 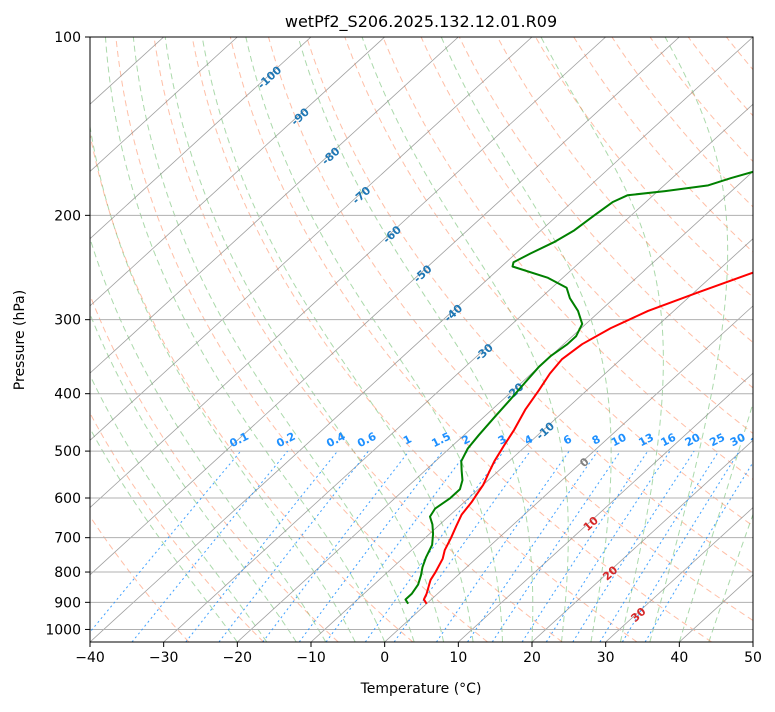 What do you see at coordinates (67, 38) in the screenshot?
I see `y-tick-label: 100` at bounding box center [67, 38].